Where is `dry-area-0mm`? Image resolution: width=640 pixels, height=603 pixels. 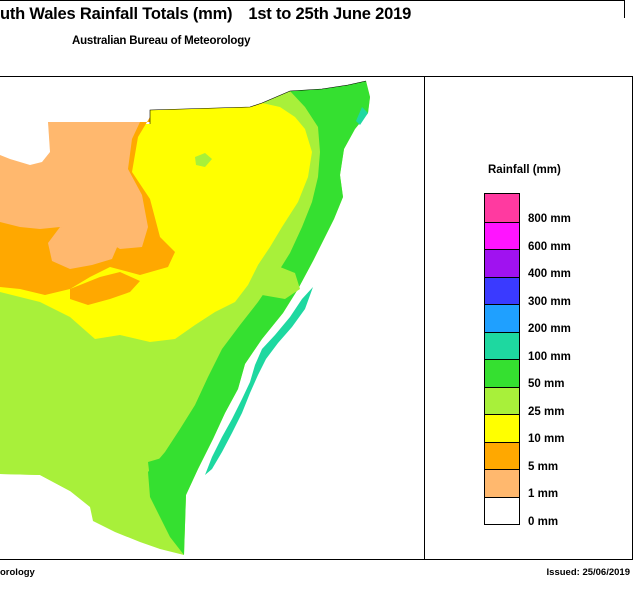
dry-area-0mm is located at coordinates (25, 143).